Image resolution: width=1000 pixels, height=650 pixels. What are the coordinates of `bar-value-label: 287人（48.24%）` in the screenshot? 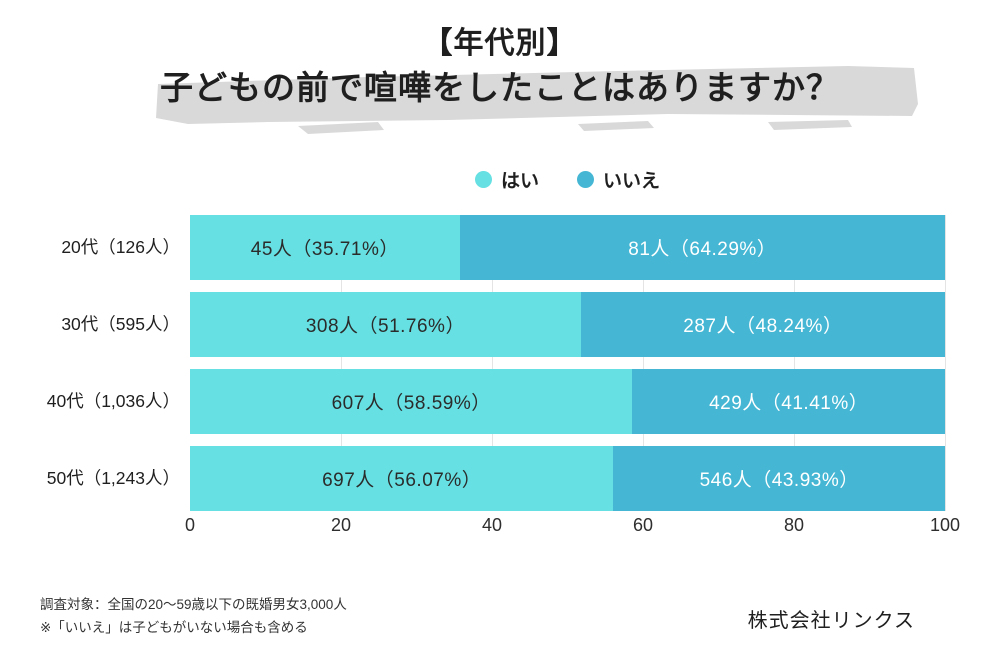 It's located at (763, 326).